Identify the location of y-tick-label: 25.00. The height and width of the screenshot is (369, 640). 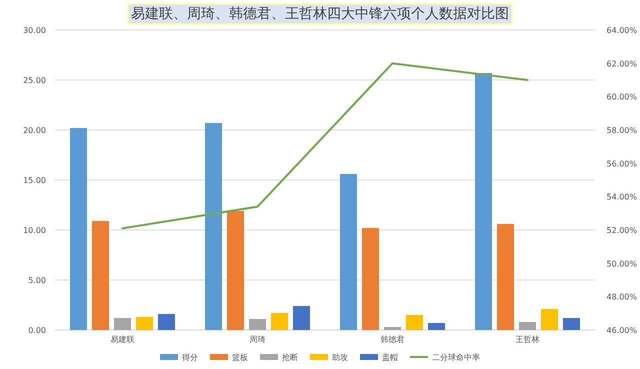
(34, 80).